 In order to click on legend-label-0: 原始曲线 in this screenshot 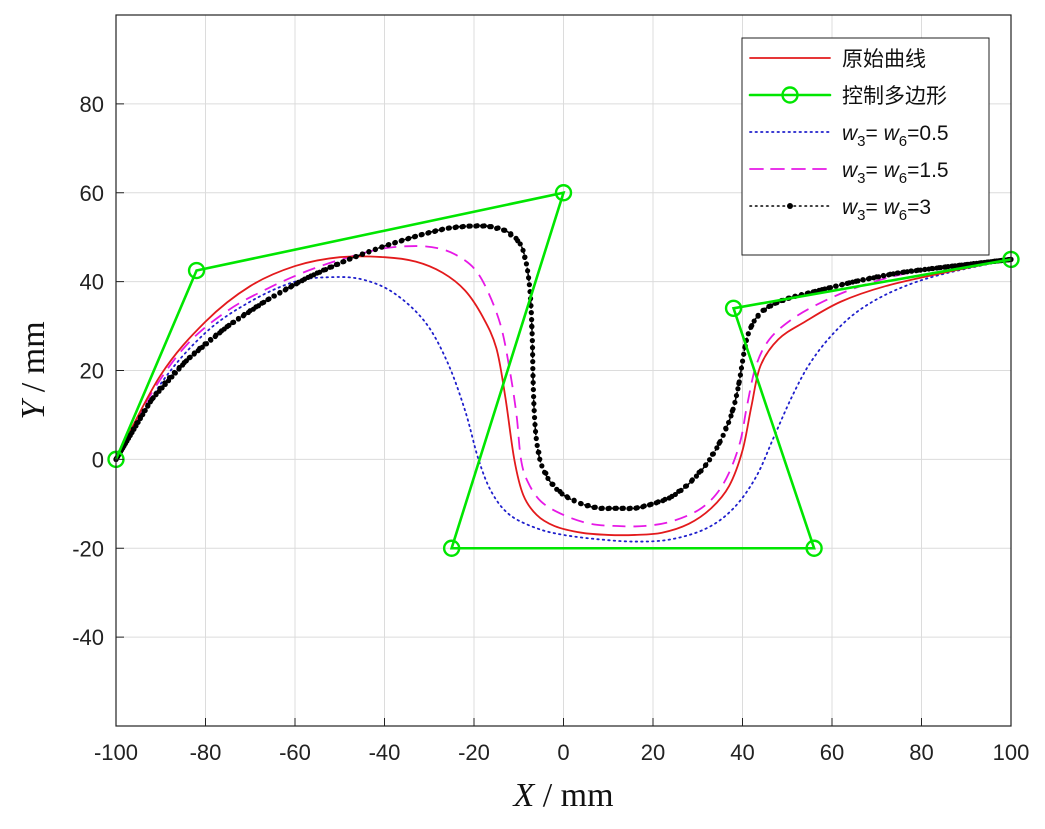, I will do `click(884, 59)`.